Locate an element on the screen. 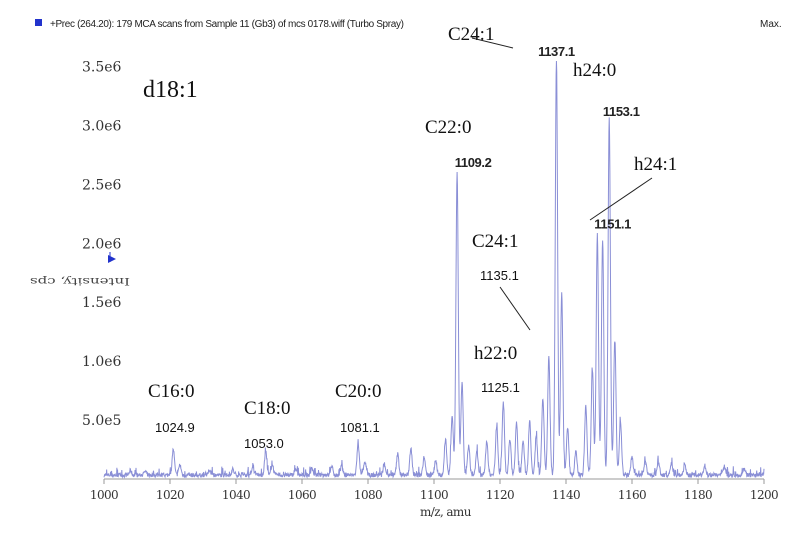 This screenshot has height=540, width=810. y-tick-label: 1.5e6 is located at coordinates (102, 303).